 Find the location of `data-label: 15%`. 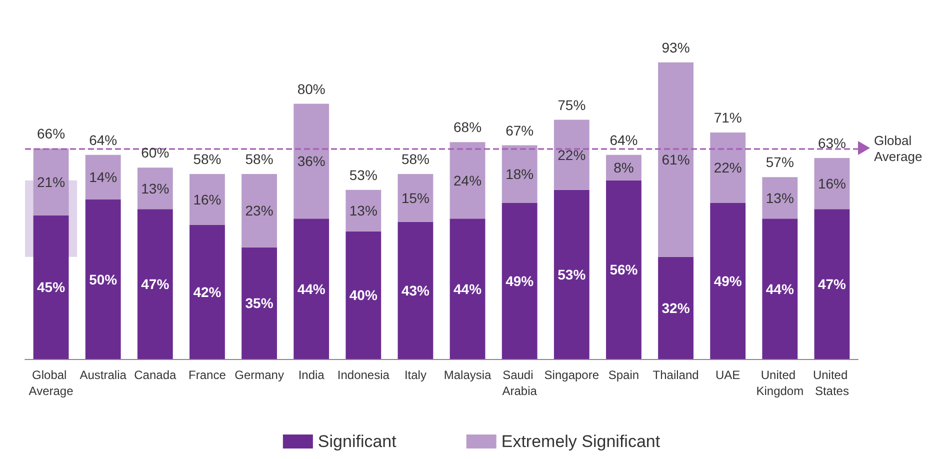

data-label: 15% is located at coordinates (415, 198).